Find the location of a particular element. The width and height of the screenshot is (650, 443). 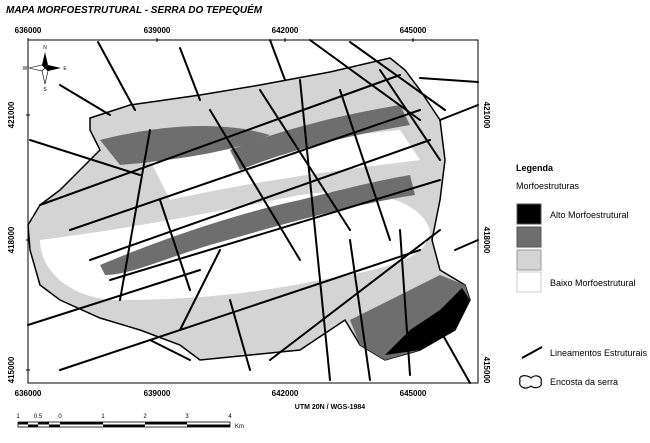

legend-title: Legenda is located at coordinates (535, 168).